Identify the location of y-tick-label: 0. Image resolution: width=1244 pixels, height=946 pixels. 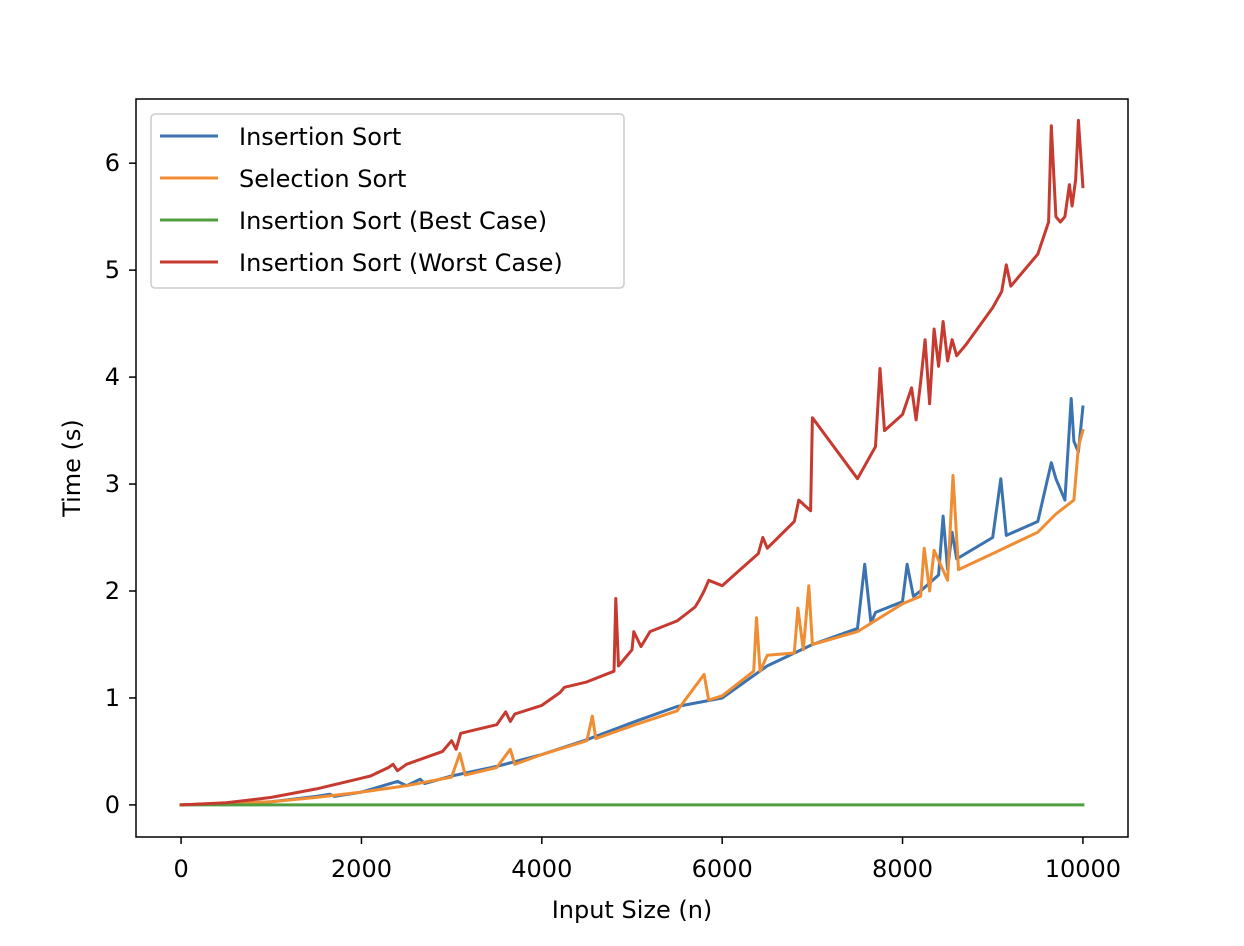
(112, 805).